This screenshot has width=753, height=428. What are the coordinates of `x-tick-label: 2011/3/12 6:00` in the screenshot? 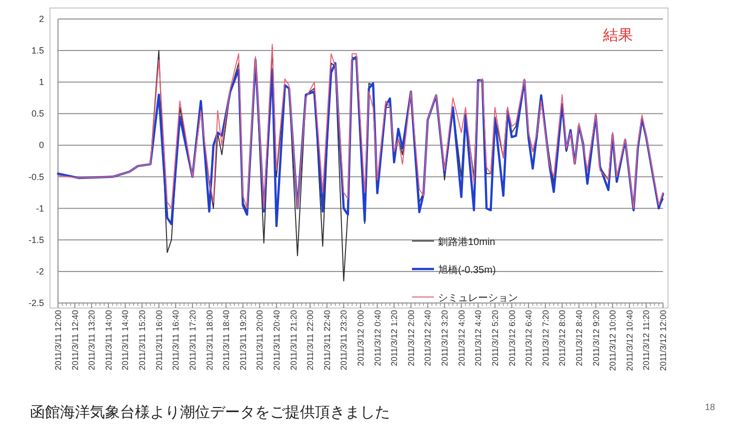 It's located at (511, 338).